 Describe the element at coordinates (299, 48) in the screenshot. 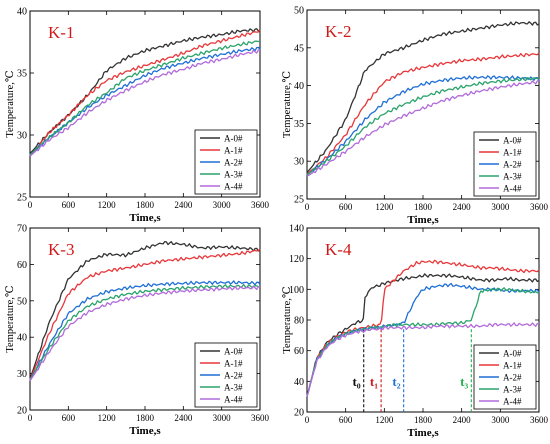

I see `y-tick-label: 45` at that location.